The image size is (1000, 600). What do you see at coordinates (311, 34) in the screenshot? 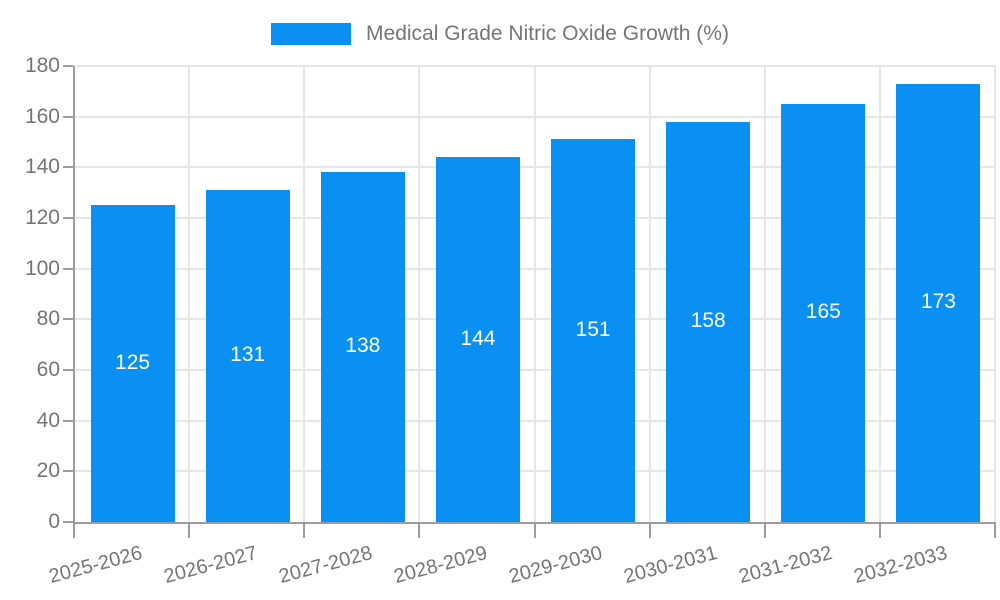
I see `legend-swatch` at bounding box center [311, 34].